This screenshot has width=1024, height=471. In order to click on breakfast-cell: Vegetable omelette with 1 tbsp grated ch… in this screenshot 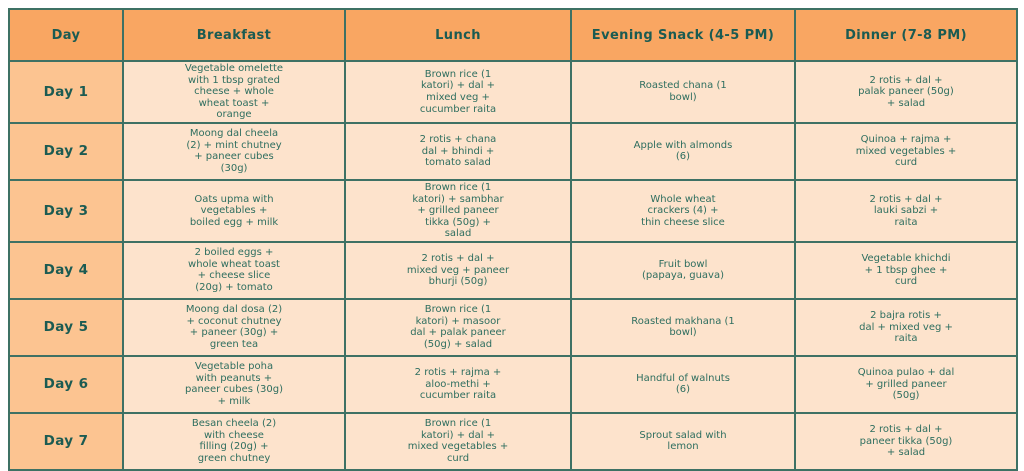, I will do `click(234, 92)`.